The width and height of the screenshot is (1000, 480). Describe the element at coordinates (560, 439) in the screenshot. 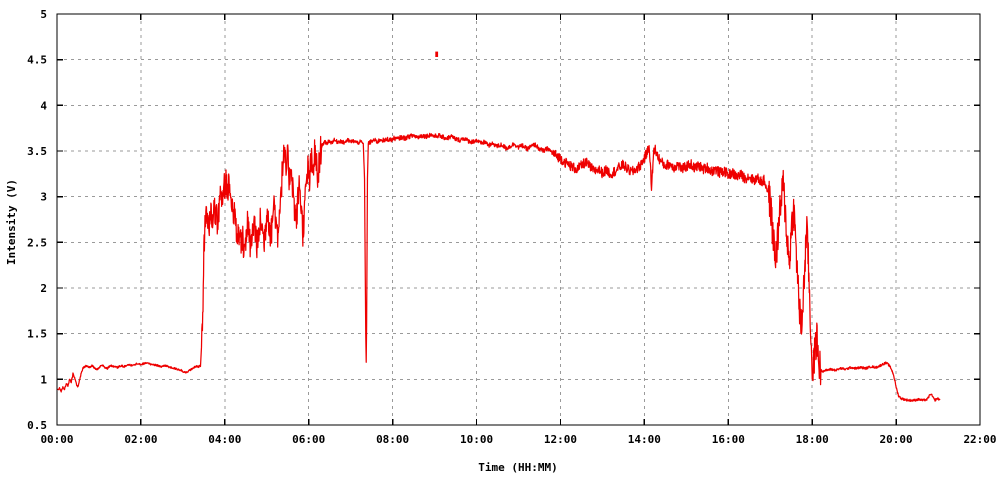

I see `x-axis-tick-label: 12:00` at that location.